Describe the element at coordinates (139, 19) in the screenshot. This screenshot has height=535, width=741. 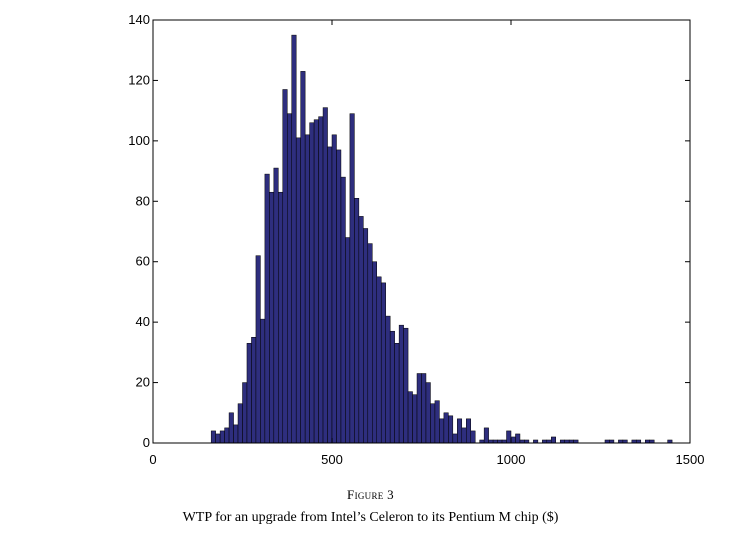
I see `y-tick-label: 140` at that location.